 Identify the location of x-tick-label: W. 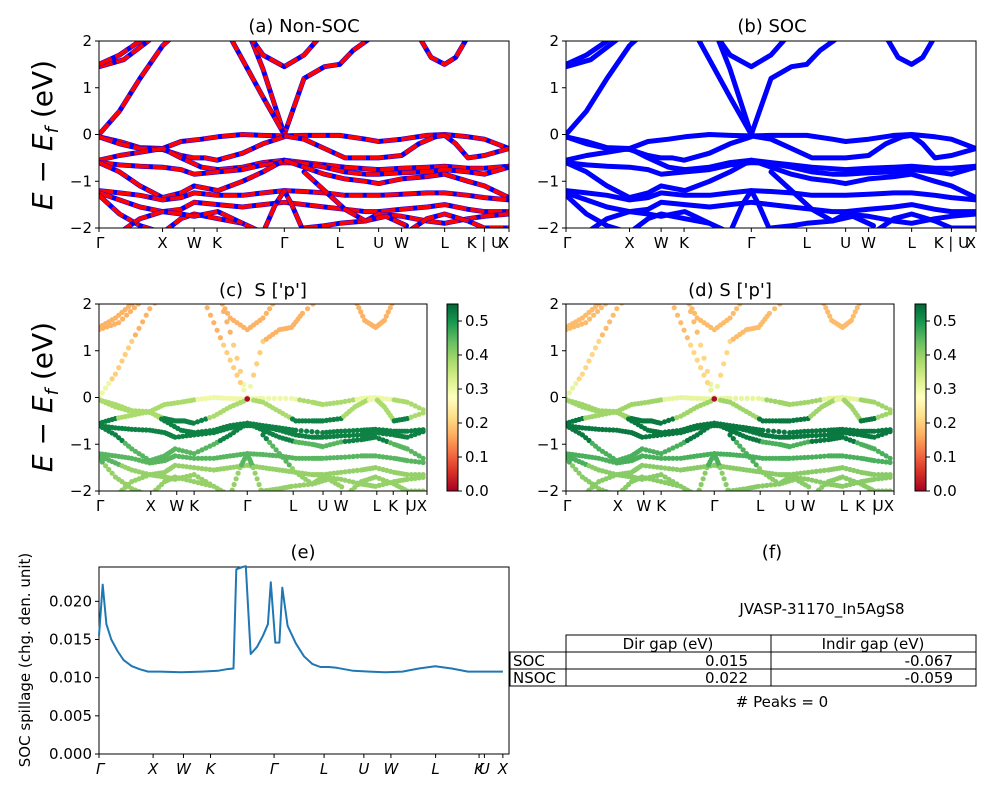
(661, 243).